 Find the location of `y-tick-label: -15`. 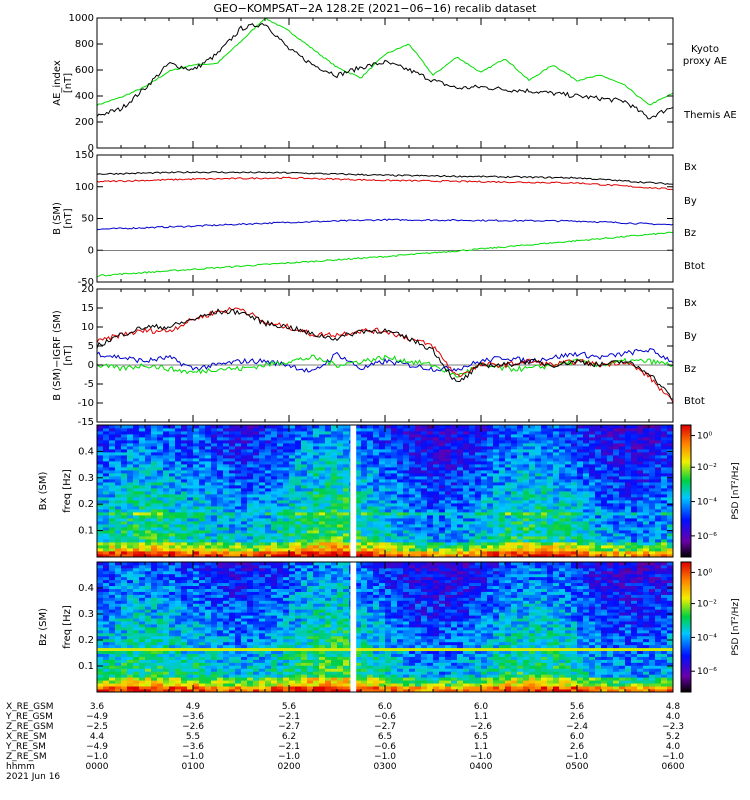

y-tick-label: -15 is located at coordinates (86, 422).